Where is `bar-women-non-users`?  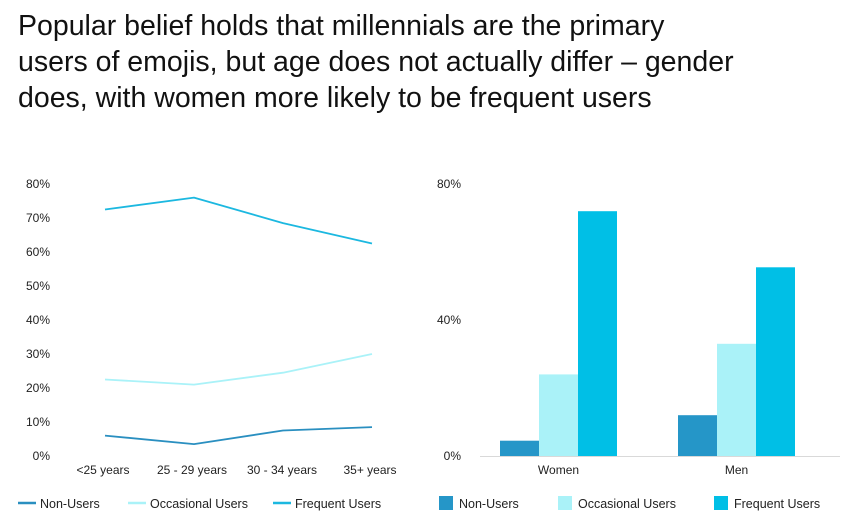
bar-women-non-users is located at coordinates (519, 448).